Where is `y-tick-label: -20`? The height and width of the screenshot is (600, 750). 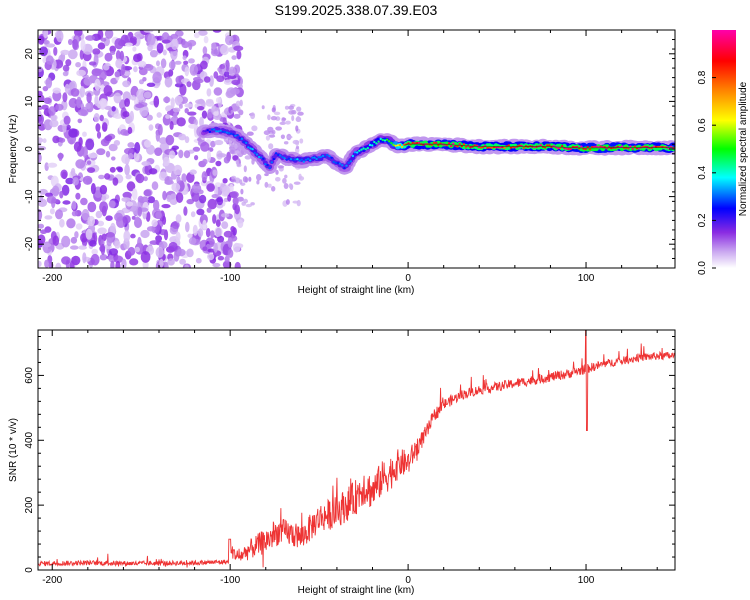 y-tick-label: -20 is located at coordinates (29, 244).